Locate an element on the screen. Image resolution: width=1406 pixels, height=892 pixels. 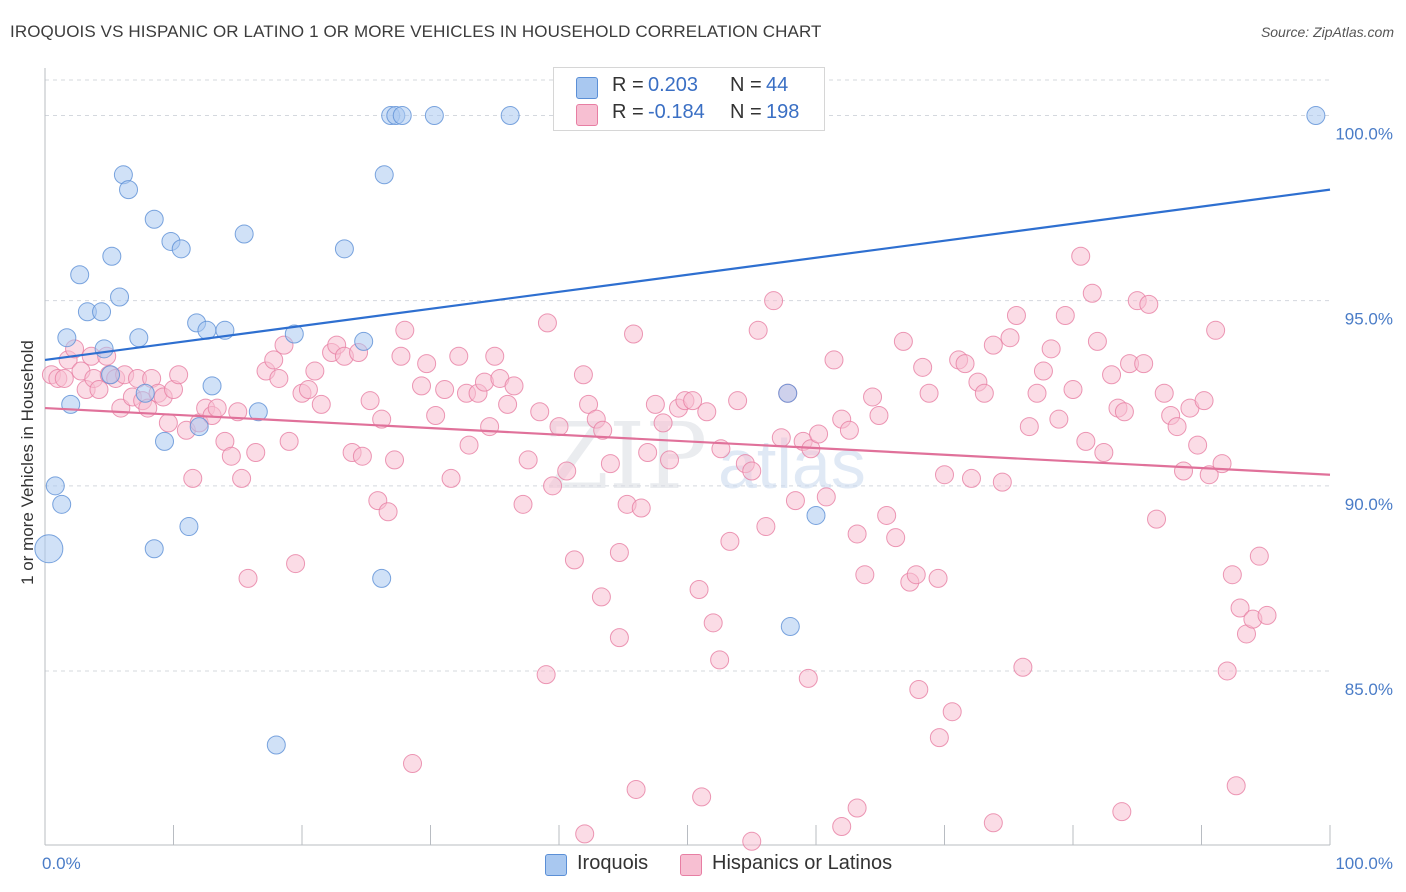
y-tick-label: 90.0% is located at coordinates (1369, 504).